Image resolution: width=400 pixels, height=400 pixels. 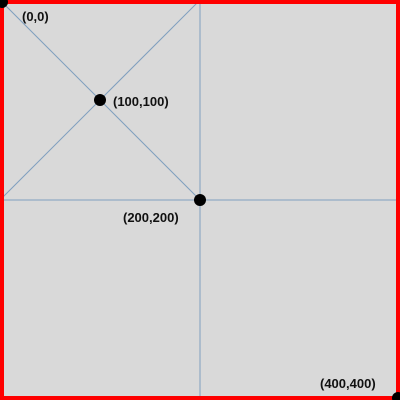 I want to click on point-origin, so click(x=4, y=4).